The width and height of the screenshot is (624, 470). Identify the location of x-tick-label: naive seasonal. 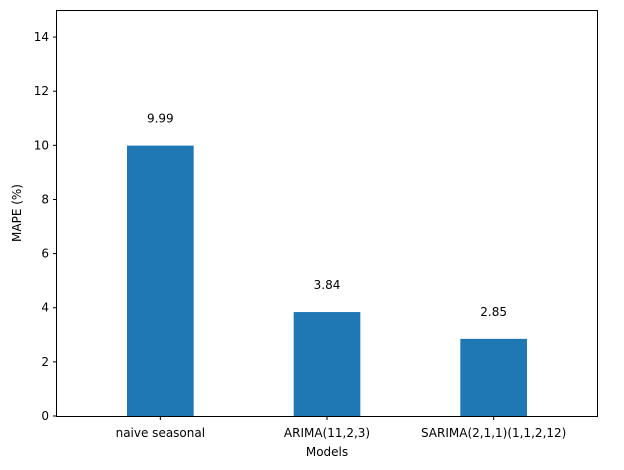
(160, 433).